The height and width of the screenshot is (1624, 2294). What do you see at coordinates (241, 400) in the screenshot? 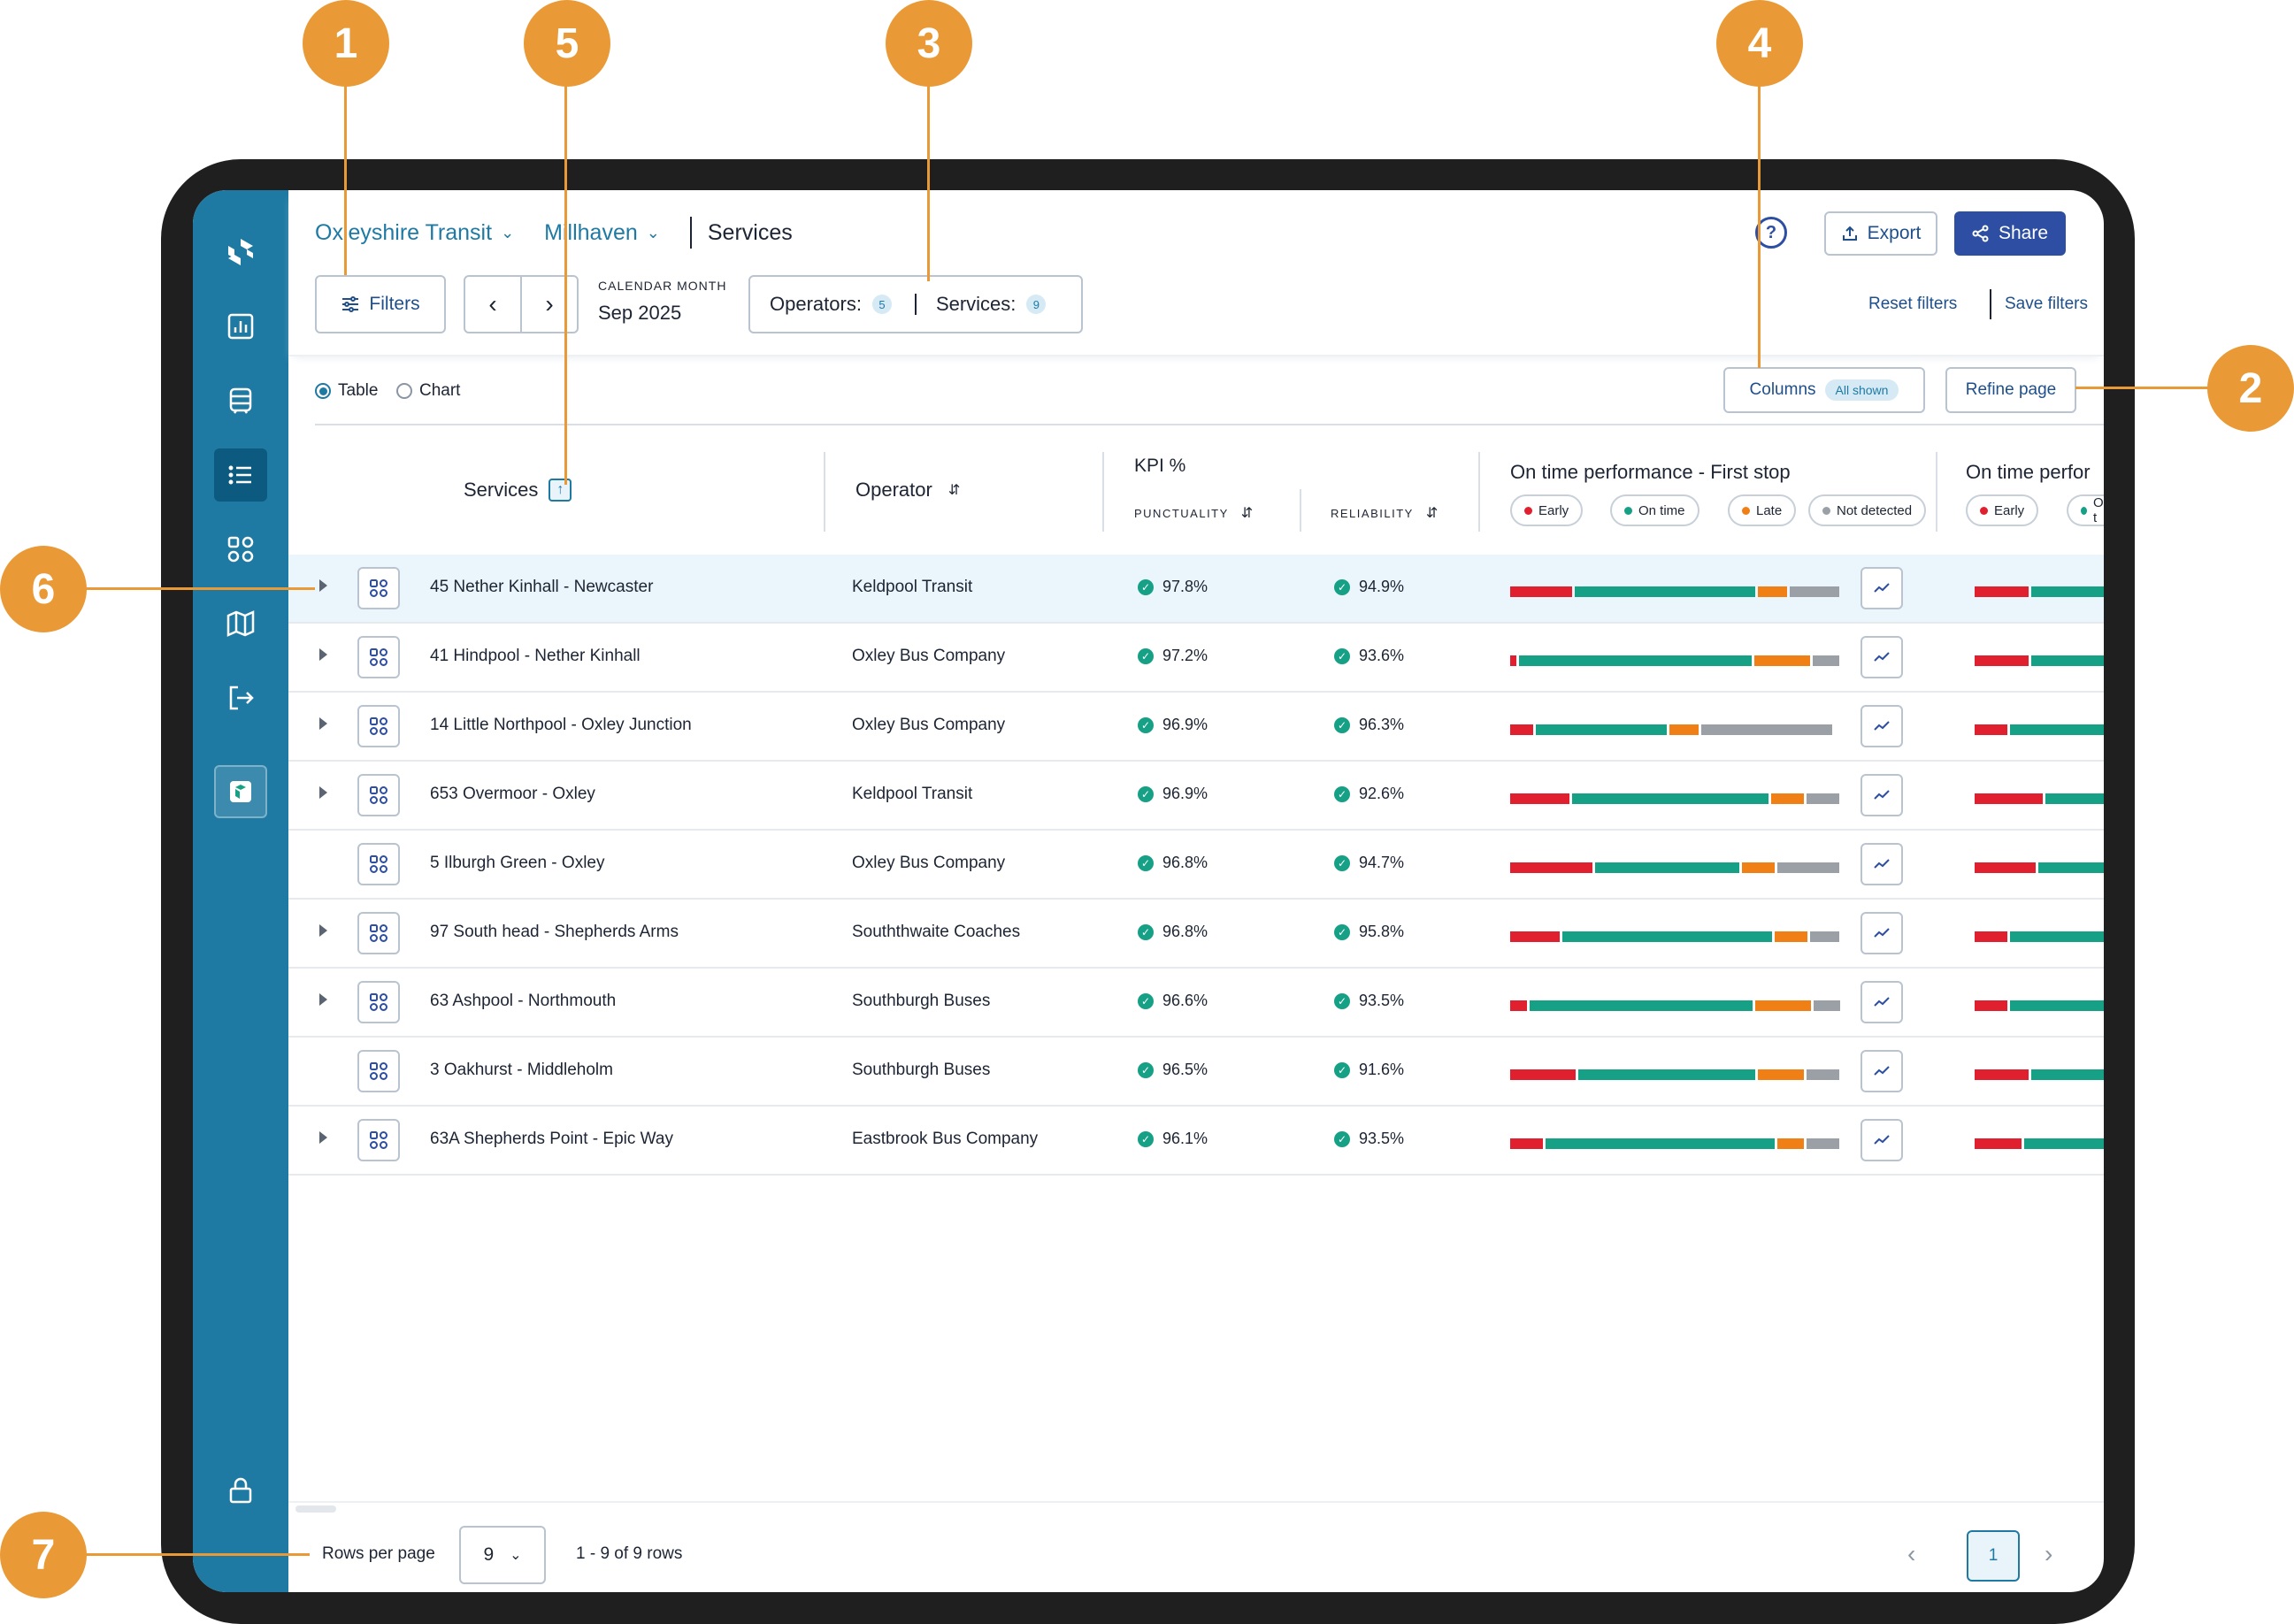
I see `bus-icon` at bounding box center [241, 400].